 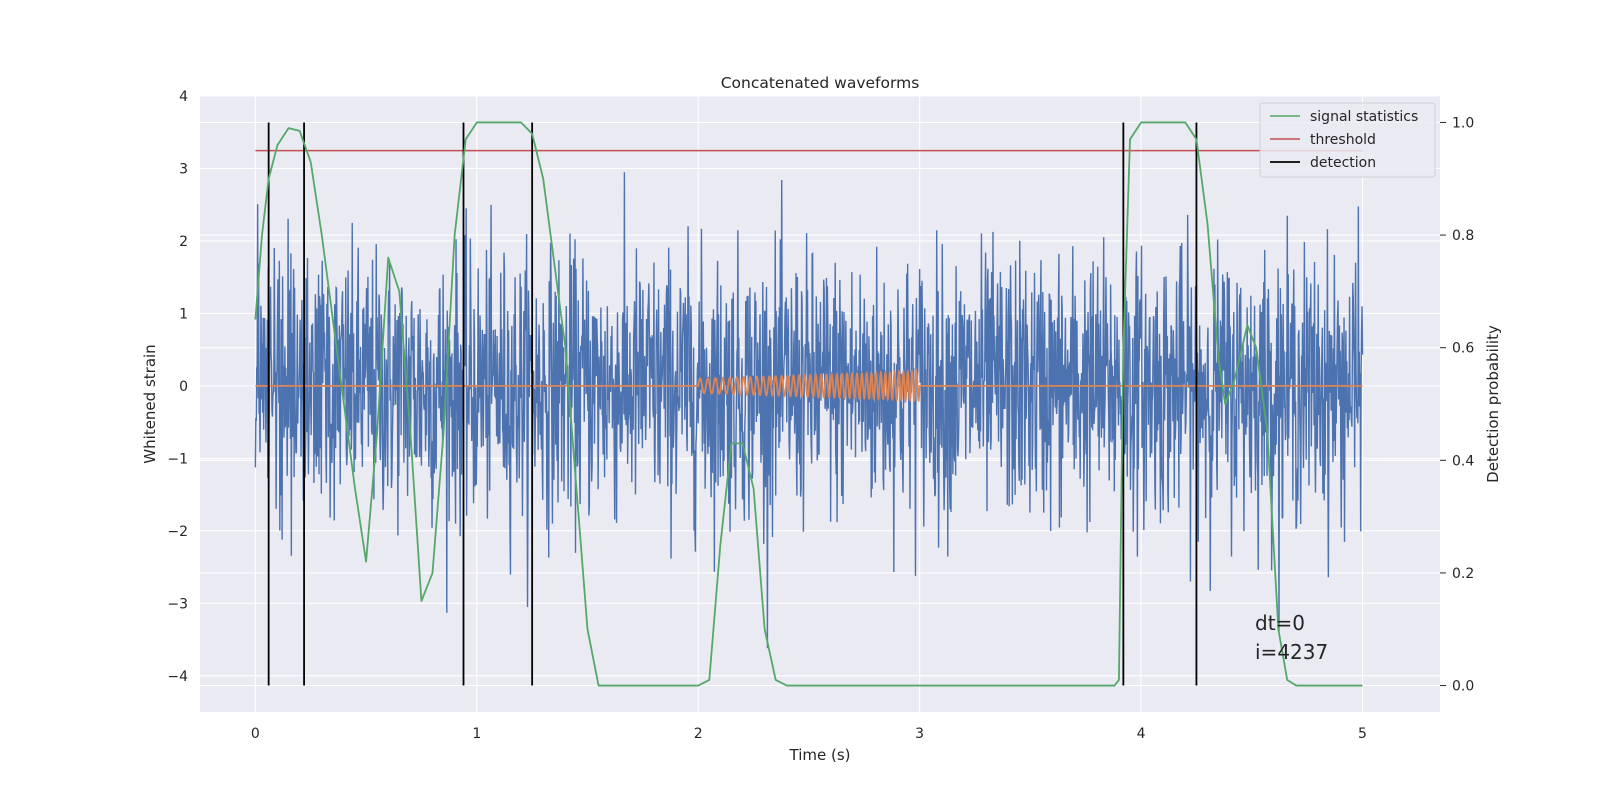 I want to click on chart-title: Concatenated waveforms, so click(x=820, y=83).